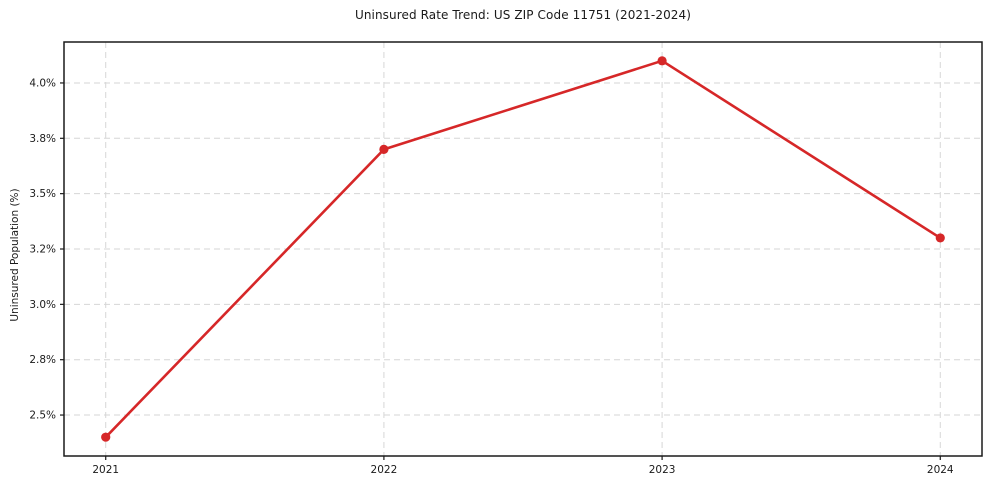 The width and height of the screenshot is (989, 490). I want to click on y-tick-label: 3.2%, so click(42, 250).